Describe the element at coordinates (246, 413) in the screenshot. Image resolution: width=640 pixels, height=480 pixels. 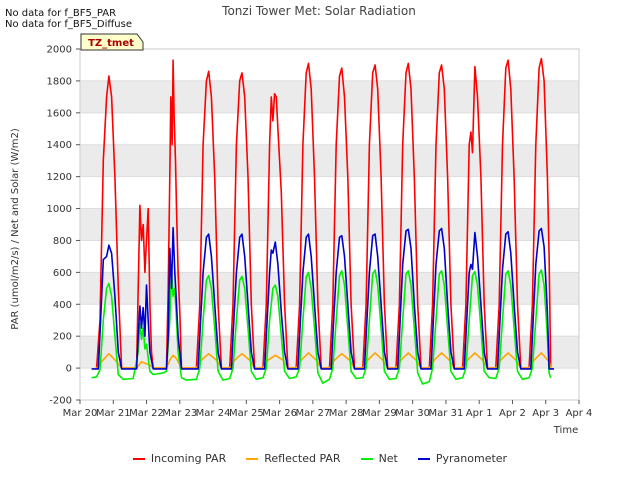
I see `x-tick-label: Mar 25` at that location.